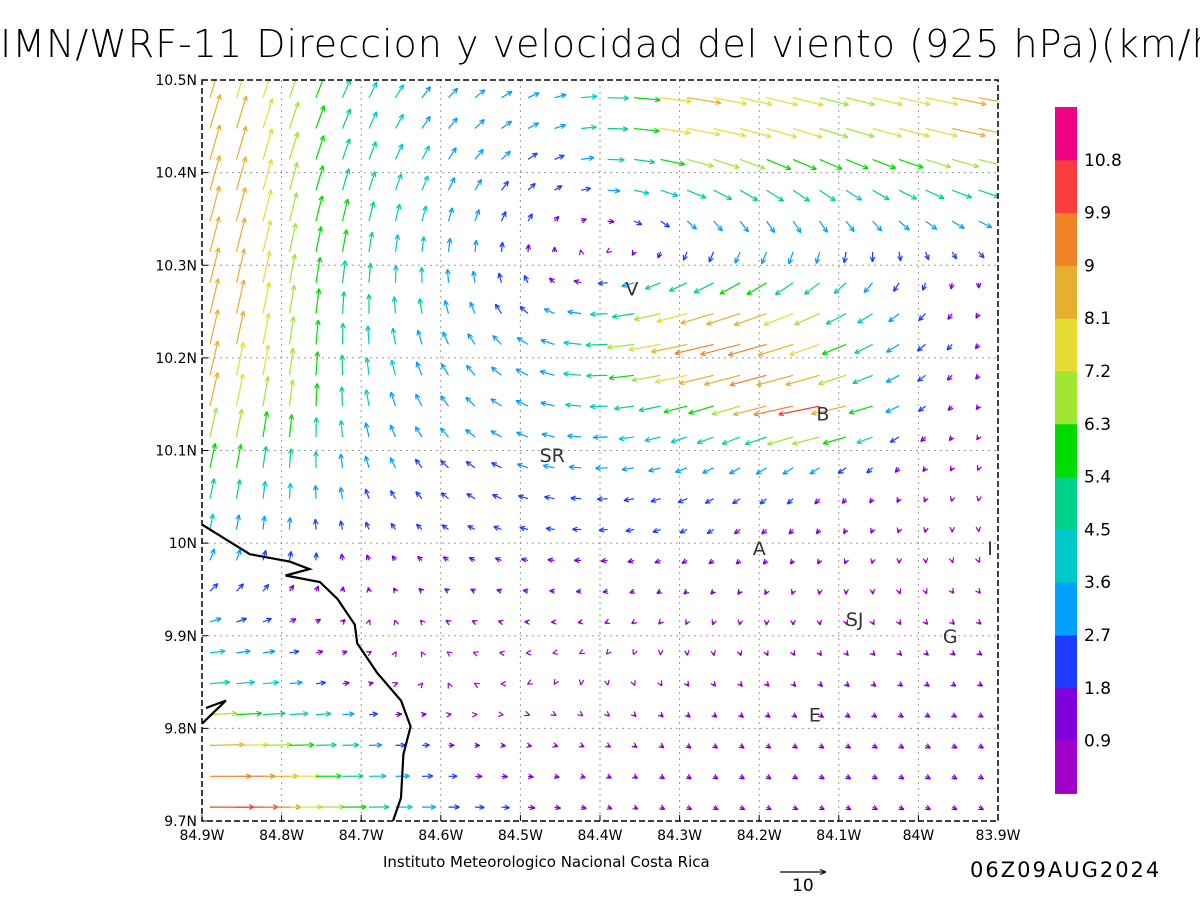  I want to click on colorbar-label: 3.6, so click(1097, 583).